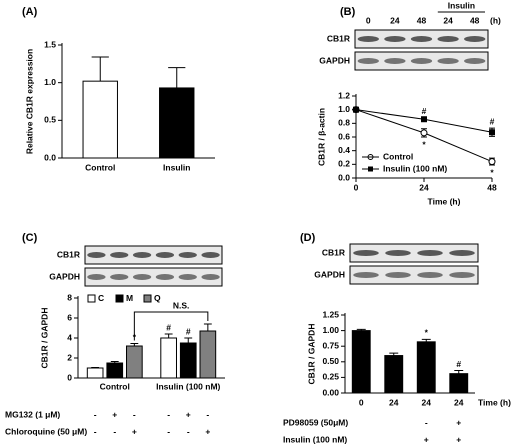  Describe the element at coordinates (115, 386) in the screenshot. I see `x-tick-label: Control` at that location.